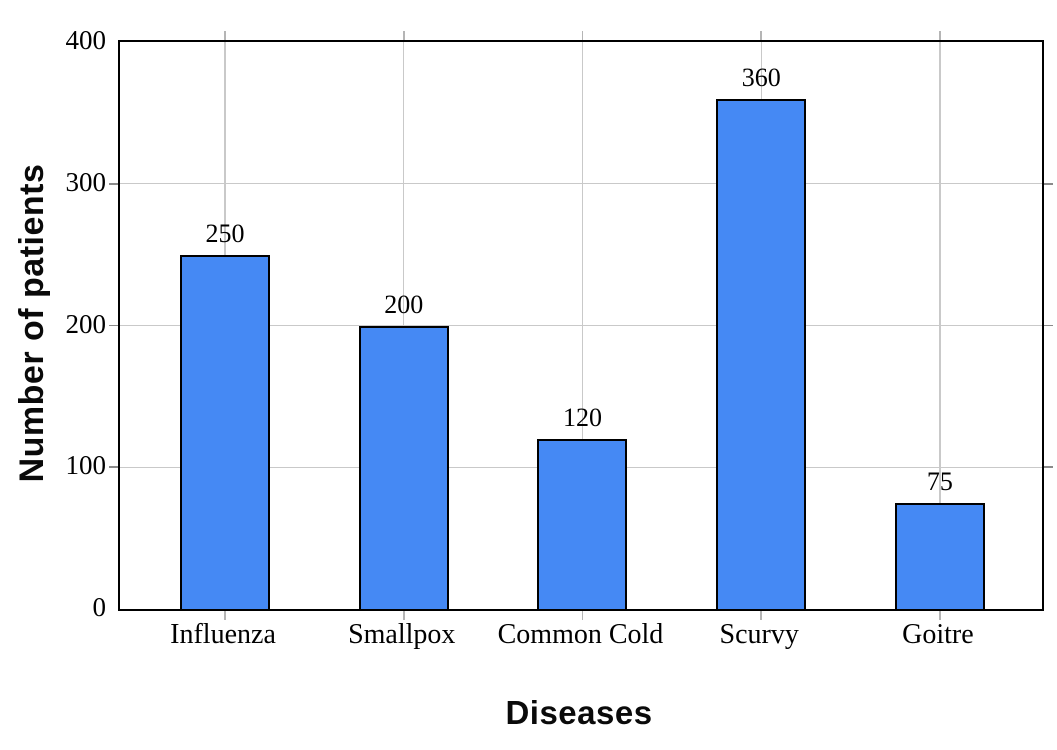 The width and height of the screenshot is (1057, 750). What do you see at coordinates (223, 634) in the screenshot?
I see `x-tick-label: Influenza` at bounding box center [223, 634].